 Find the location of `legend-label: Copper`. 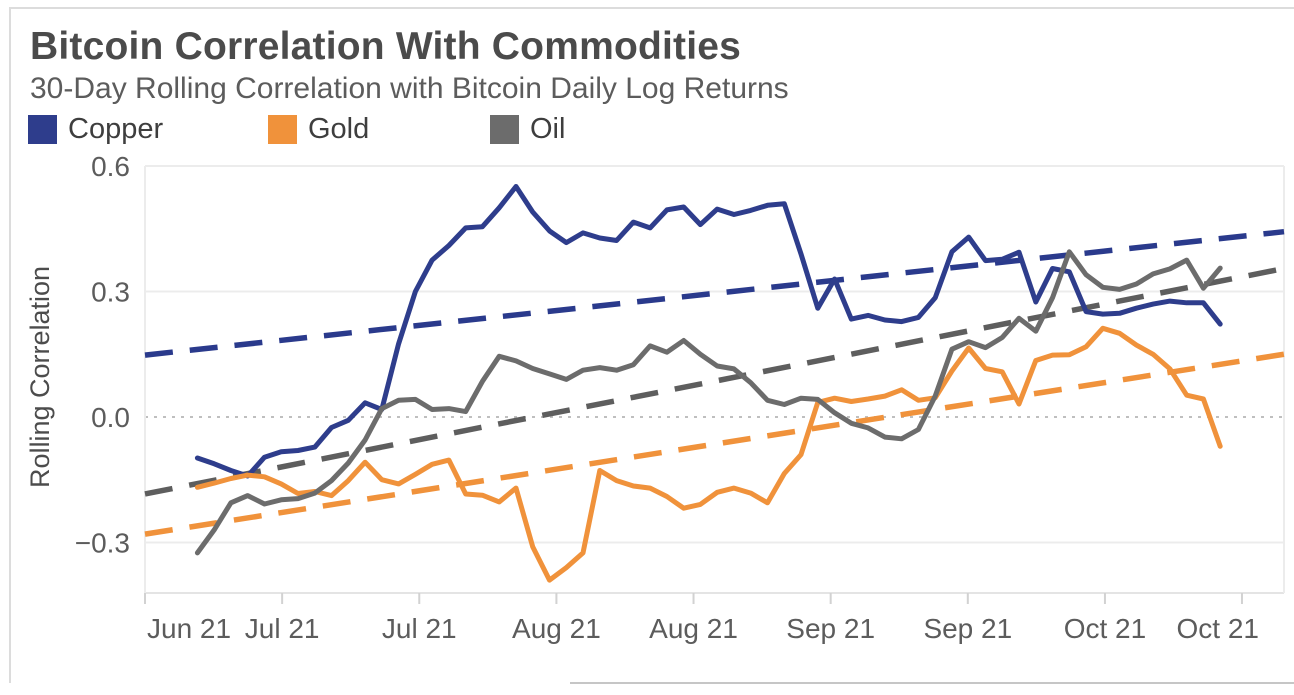

legend-label: Copper is located at coordinates (116, 129).